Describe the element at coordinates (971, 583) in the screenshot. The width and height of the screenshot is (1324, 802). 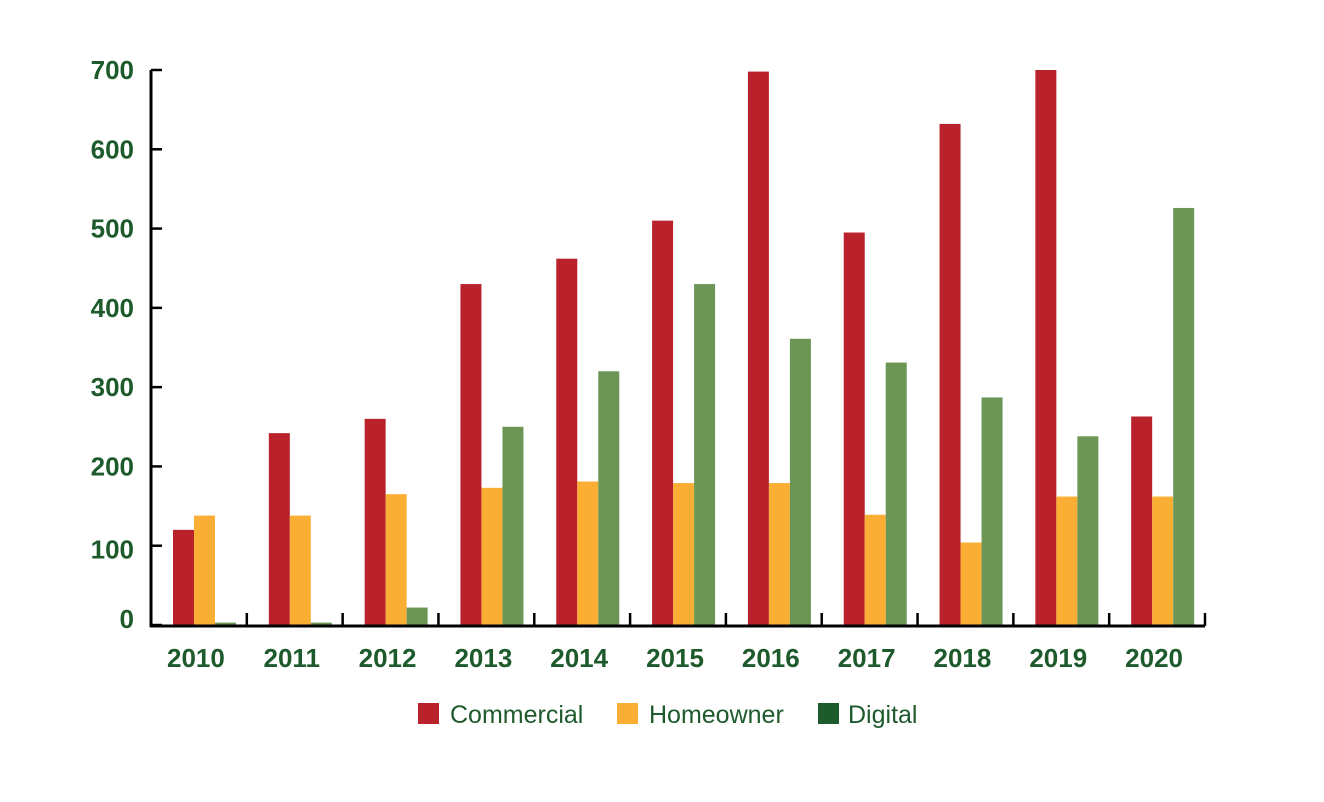
I see `bar-homeowner-2018` at that location.